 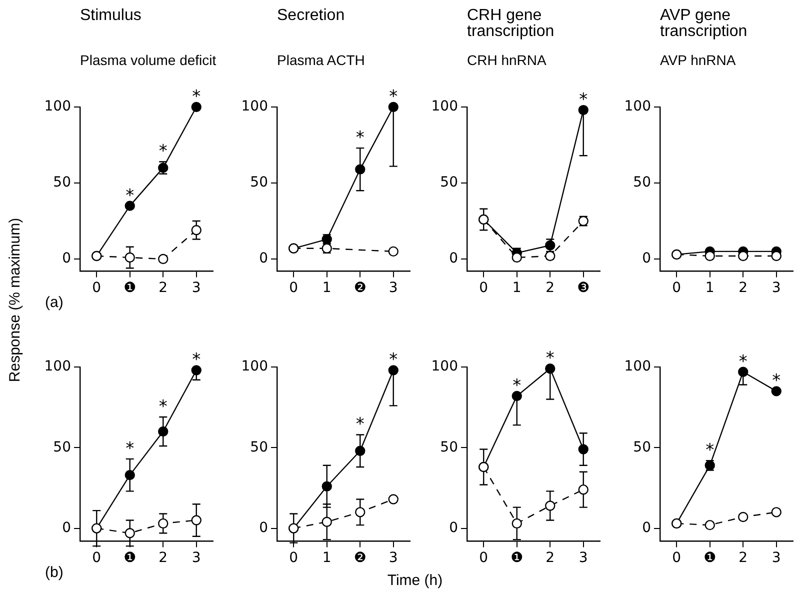 What do you see at coordinates (54, 572) in the screenshot?
I see `text: (b)` at bounding box center [54, 572].